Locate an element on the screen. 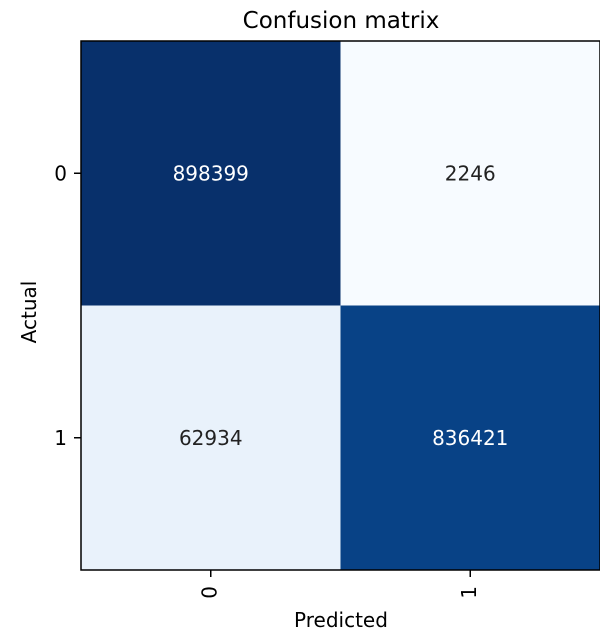 The height and width of the screenshot is (636, 600). y-tick-label-0: 0 is located at coordinates (60, 173).